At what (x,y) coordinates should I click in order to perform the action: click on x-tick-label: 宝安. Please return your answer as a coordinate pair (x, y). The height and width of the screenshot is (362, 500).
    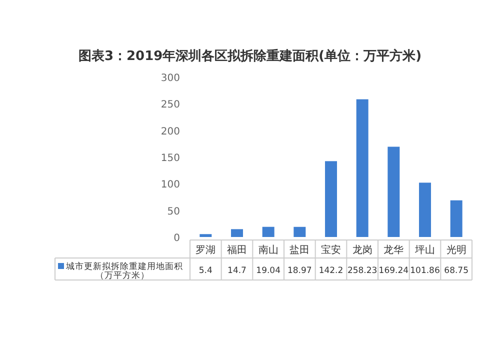
    Looking at the image, I should click on (331, 250).